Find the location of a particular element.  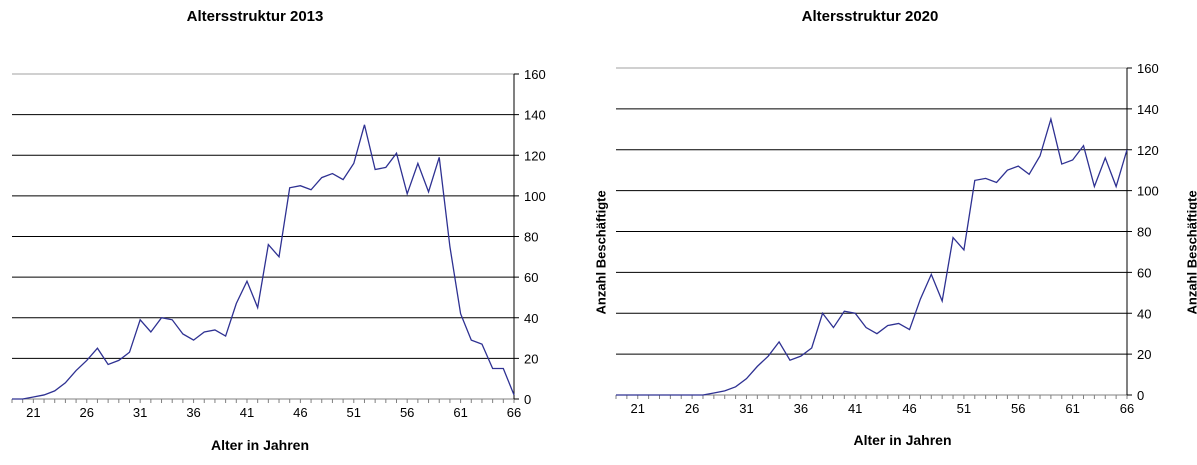

chart-title: Altersstruktur 2020 is located at coordinates (870, 16).